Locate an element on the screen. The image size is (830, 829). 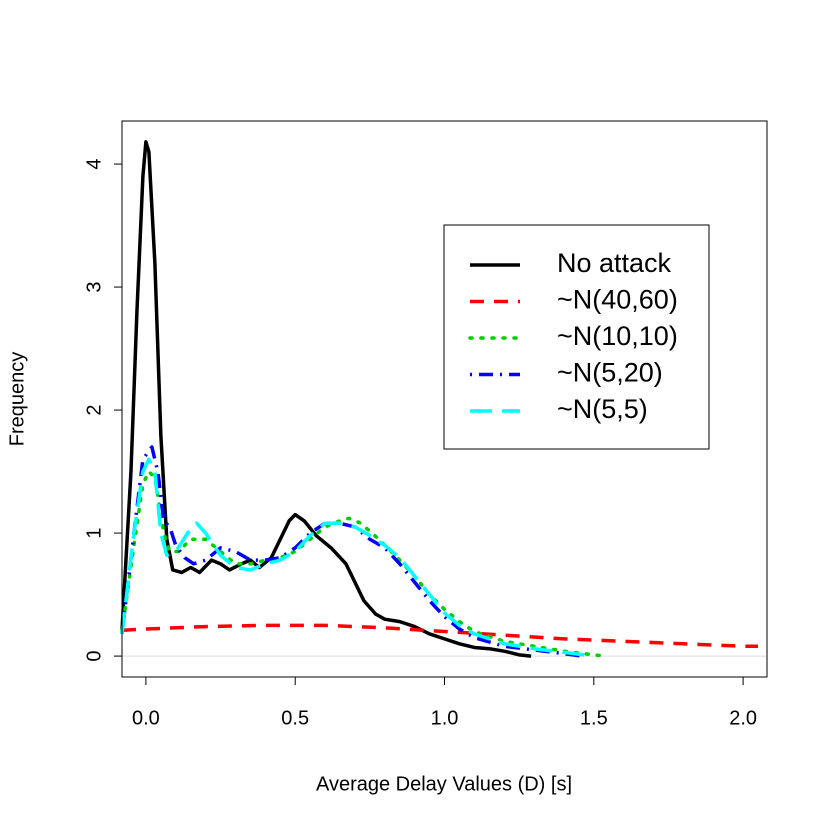
y-tick-label: 4 is located at coordinates (94, 163).